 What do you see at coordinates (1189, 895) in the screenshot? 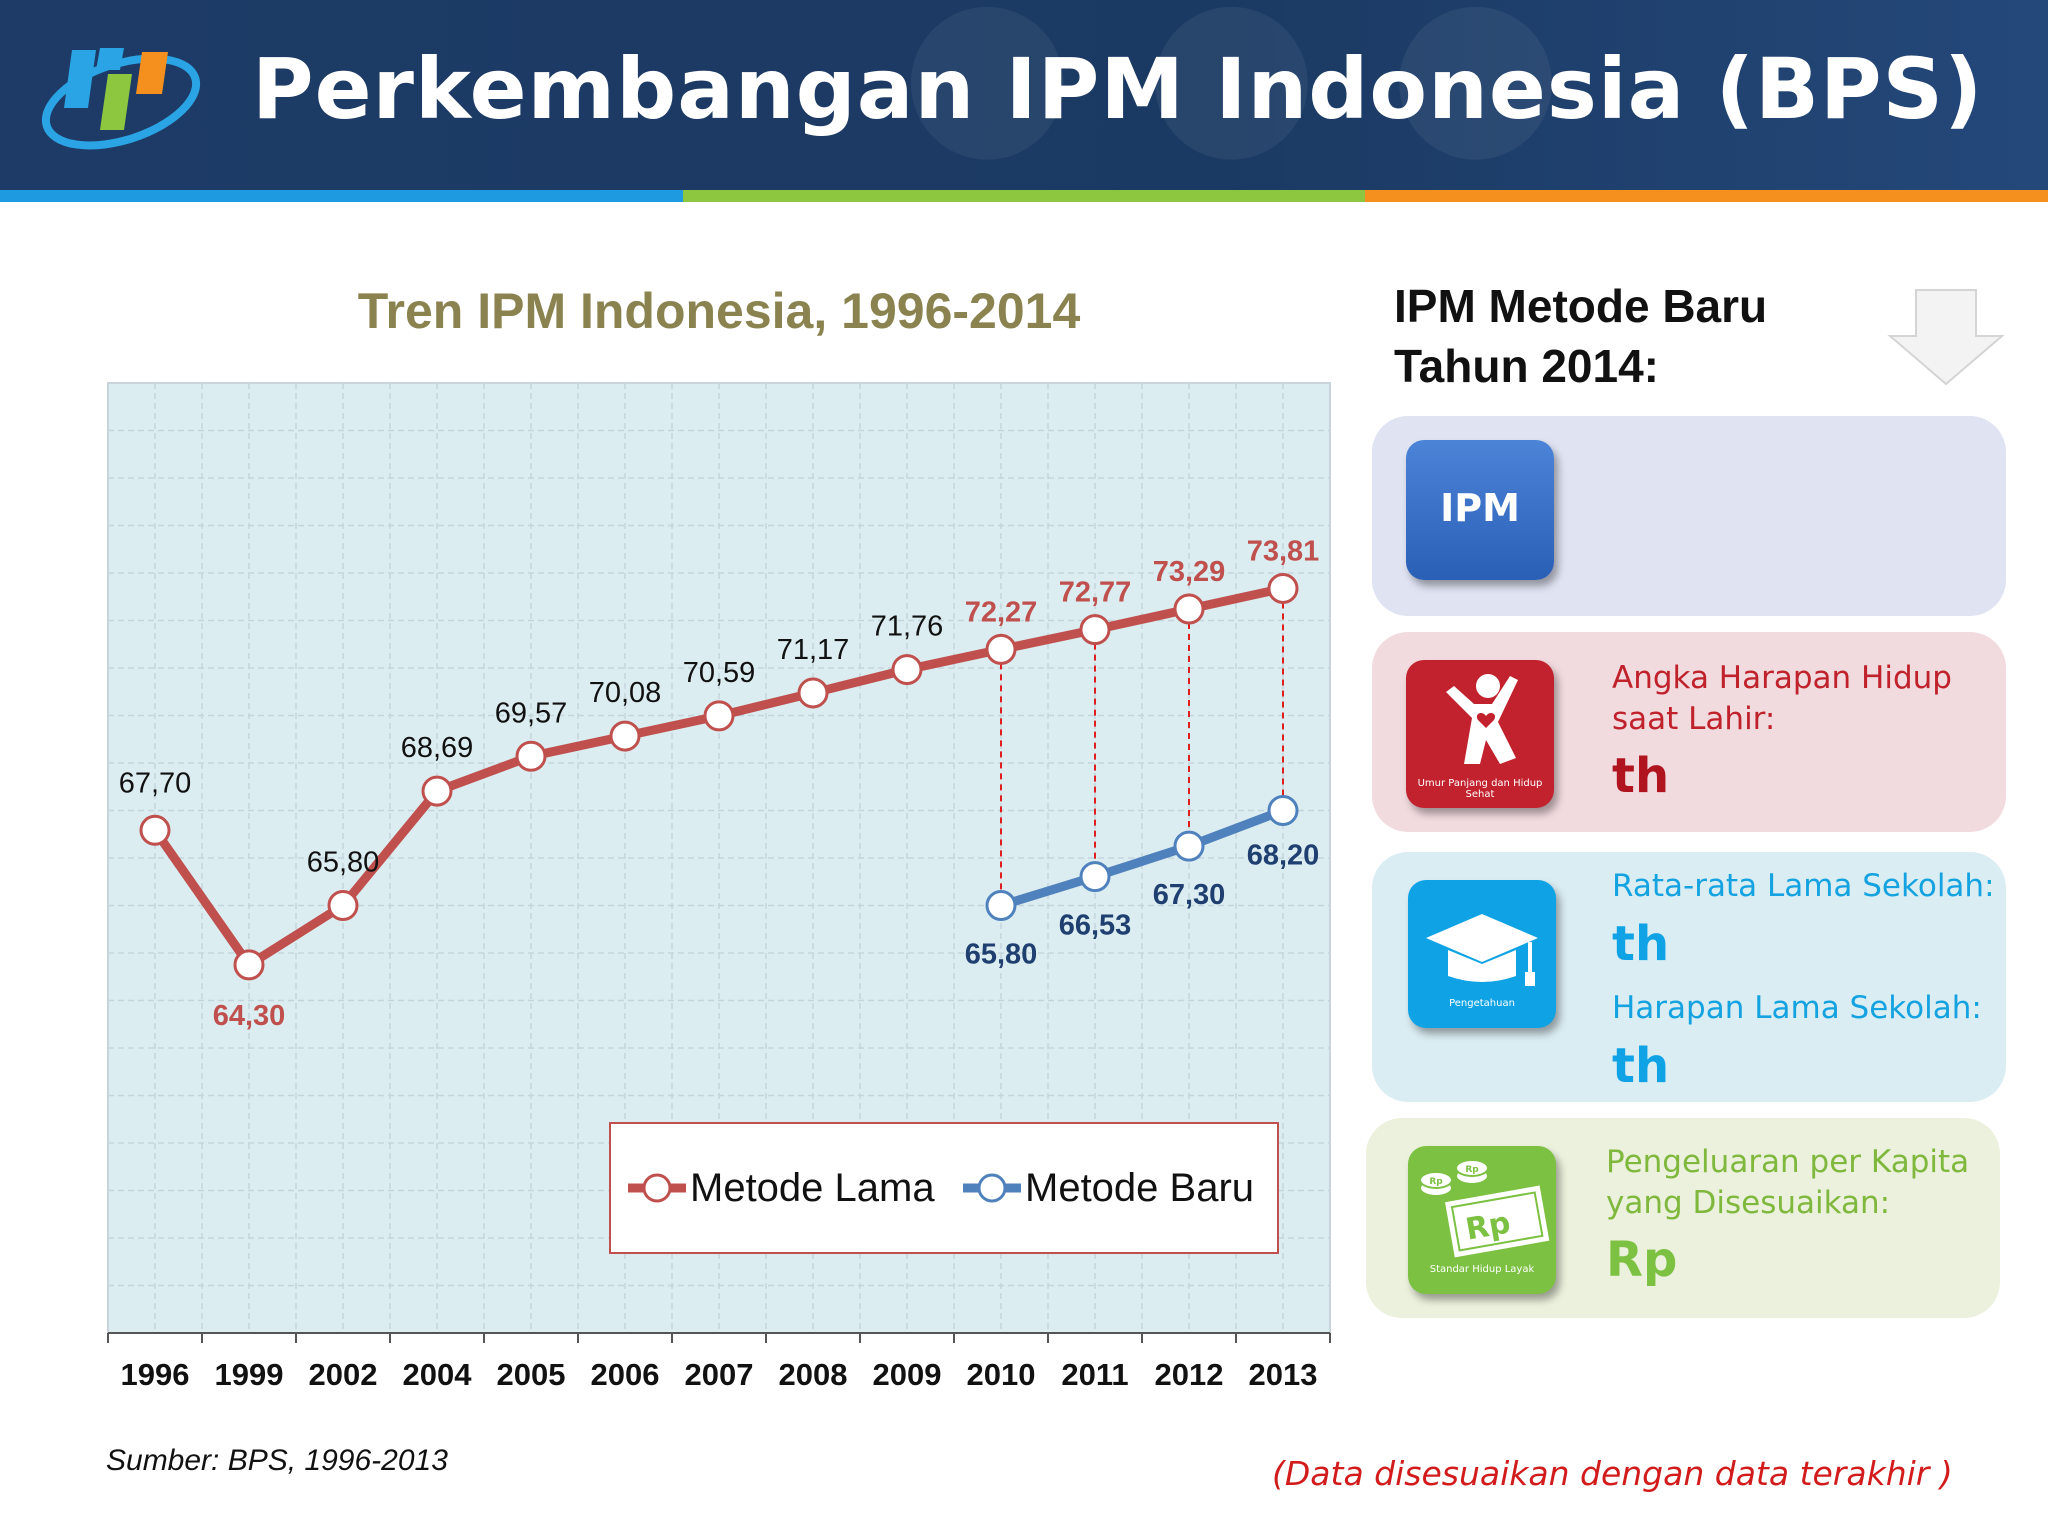
I see `data-label-metode-baru: 67,30` at bounding box center [1189, 895].